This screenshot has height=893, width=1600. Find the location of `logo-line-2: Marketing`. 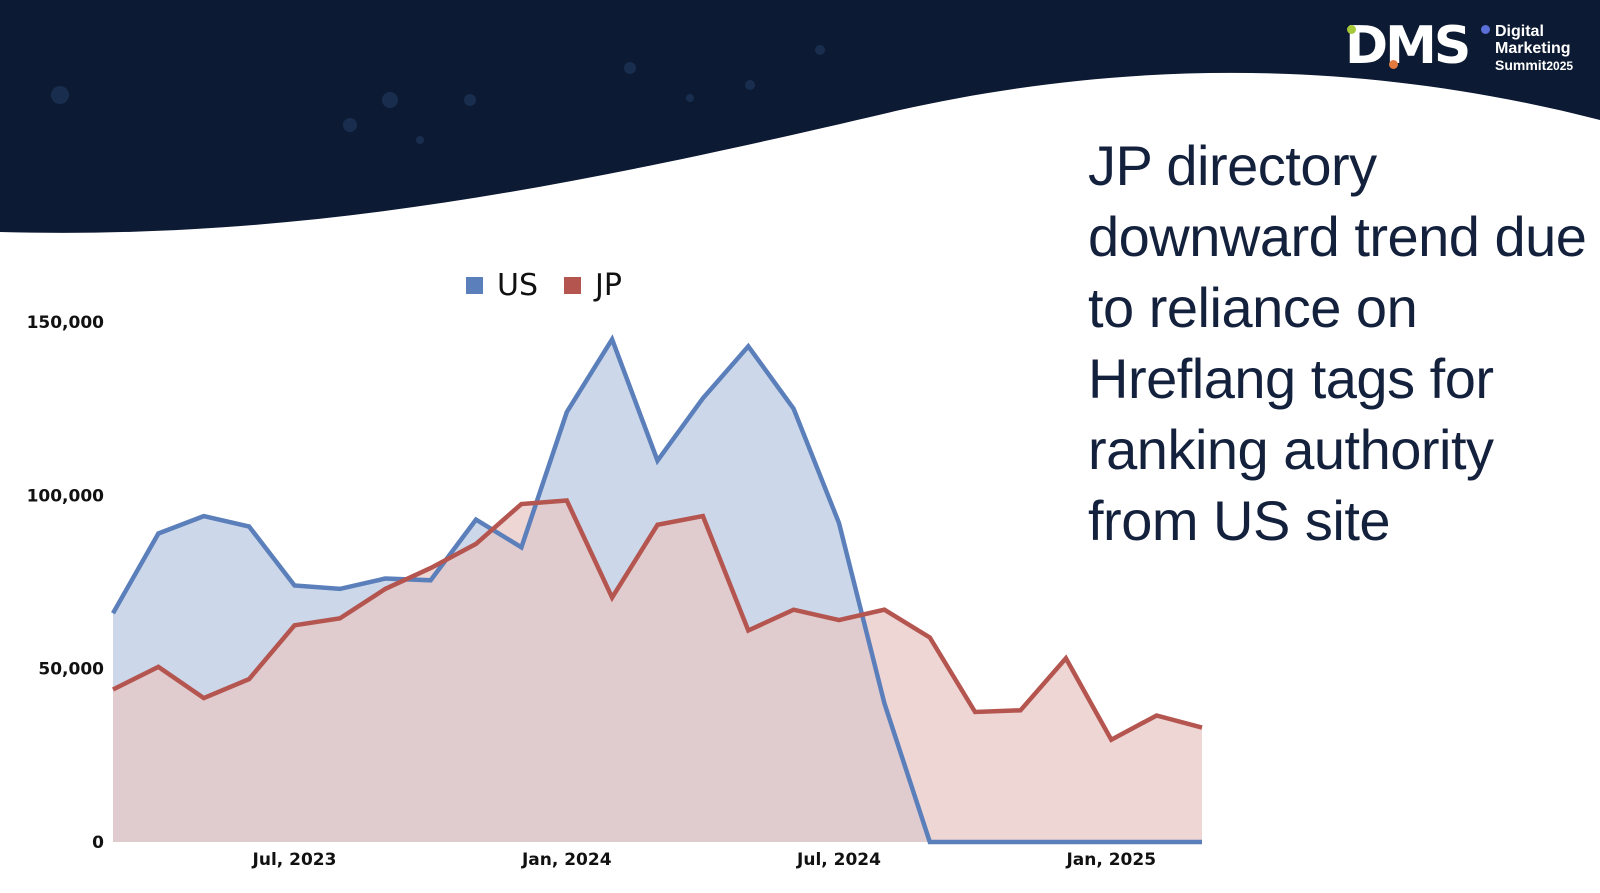

logo-line-2: Marketing is located at coordinates (1533, 48).